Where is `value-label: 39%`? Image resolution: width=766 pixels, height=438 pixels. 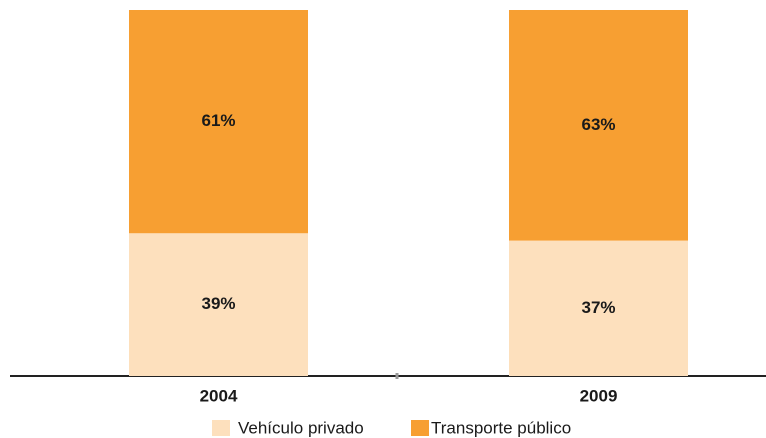
value-label: 39% is located at coordinates (218, 303).